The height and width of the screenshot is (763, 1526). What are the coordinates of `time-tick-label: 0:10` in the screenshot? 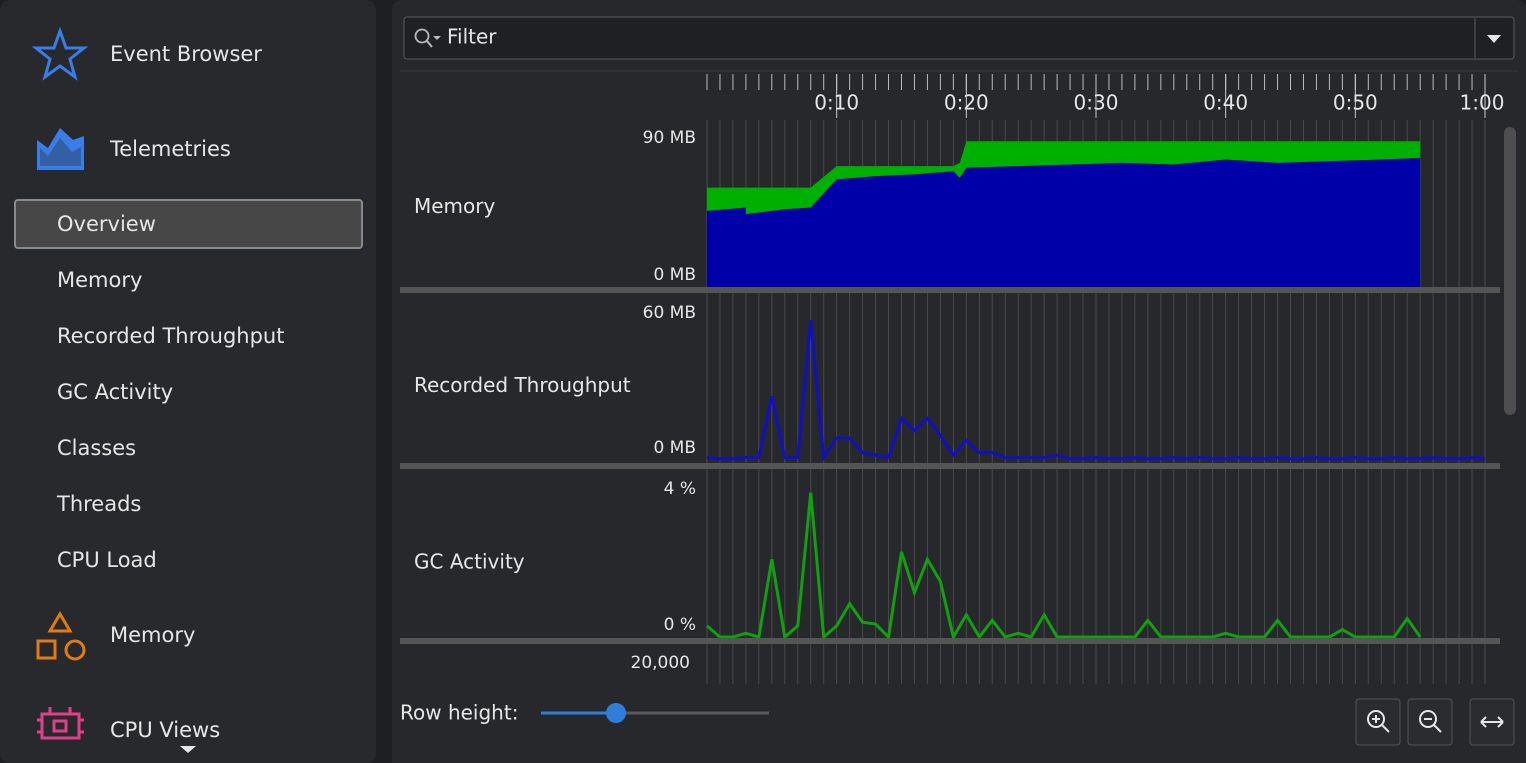 It's located at (836, 103).